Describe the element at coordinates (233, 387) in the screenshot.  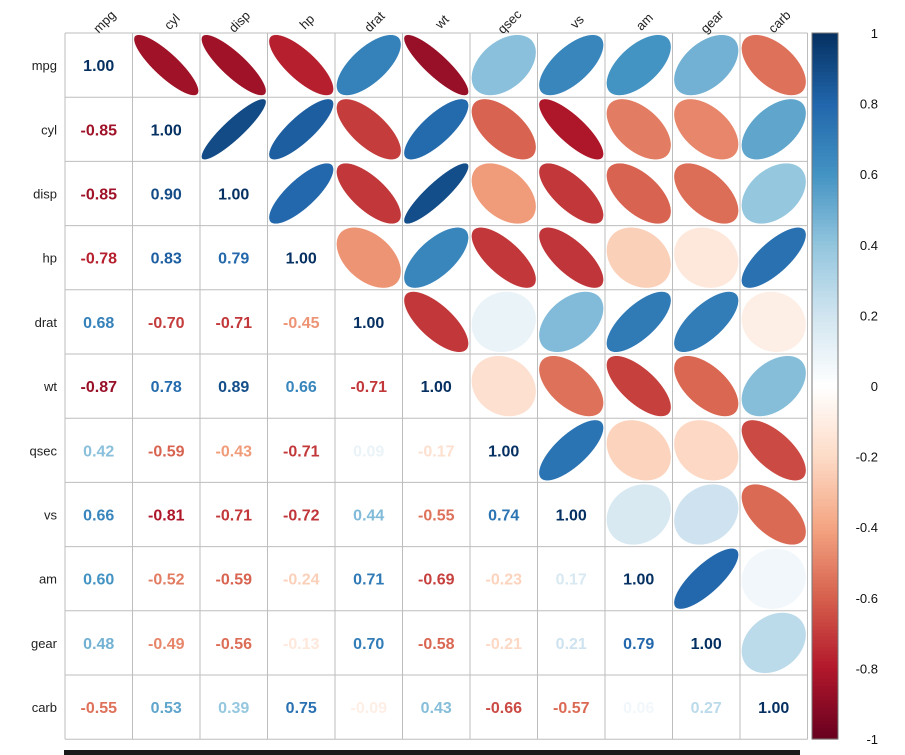
I see `cell-value: 0.89` at that location.